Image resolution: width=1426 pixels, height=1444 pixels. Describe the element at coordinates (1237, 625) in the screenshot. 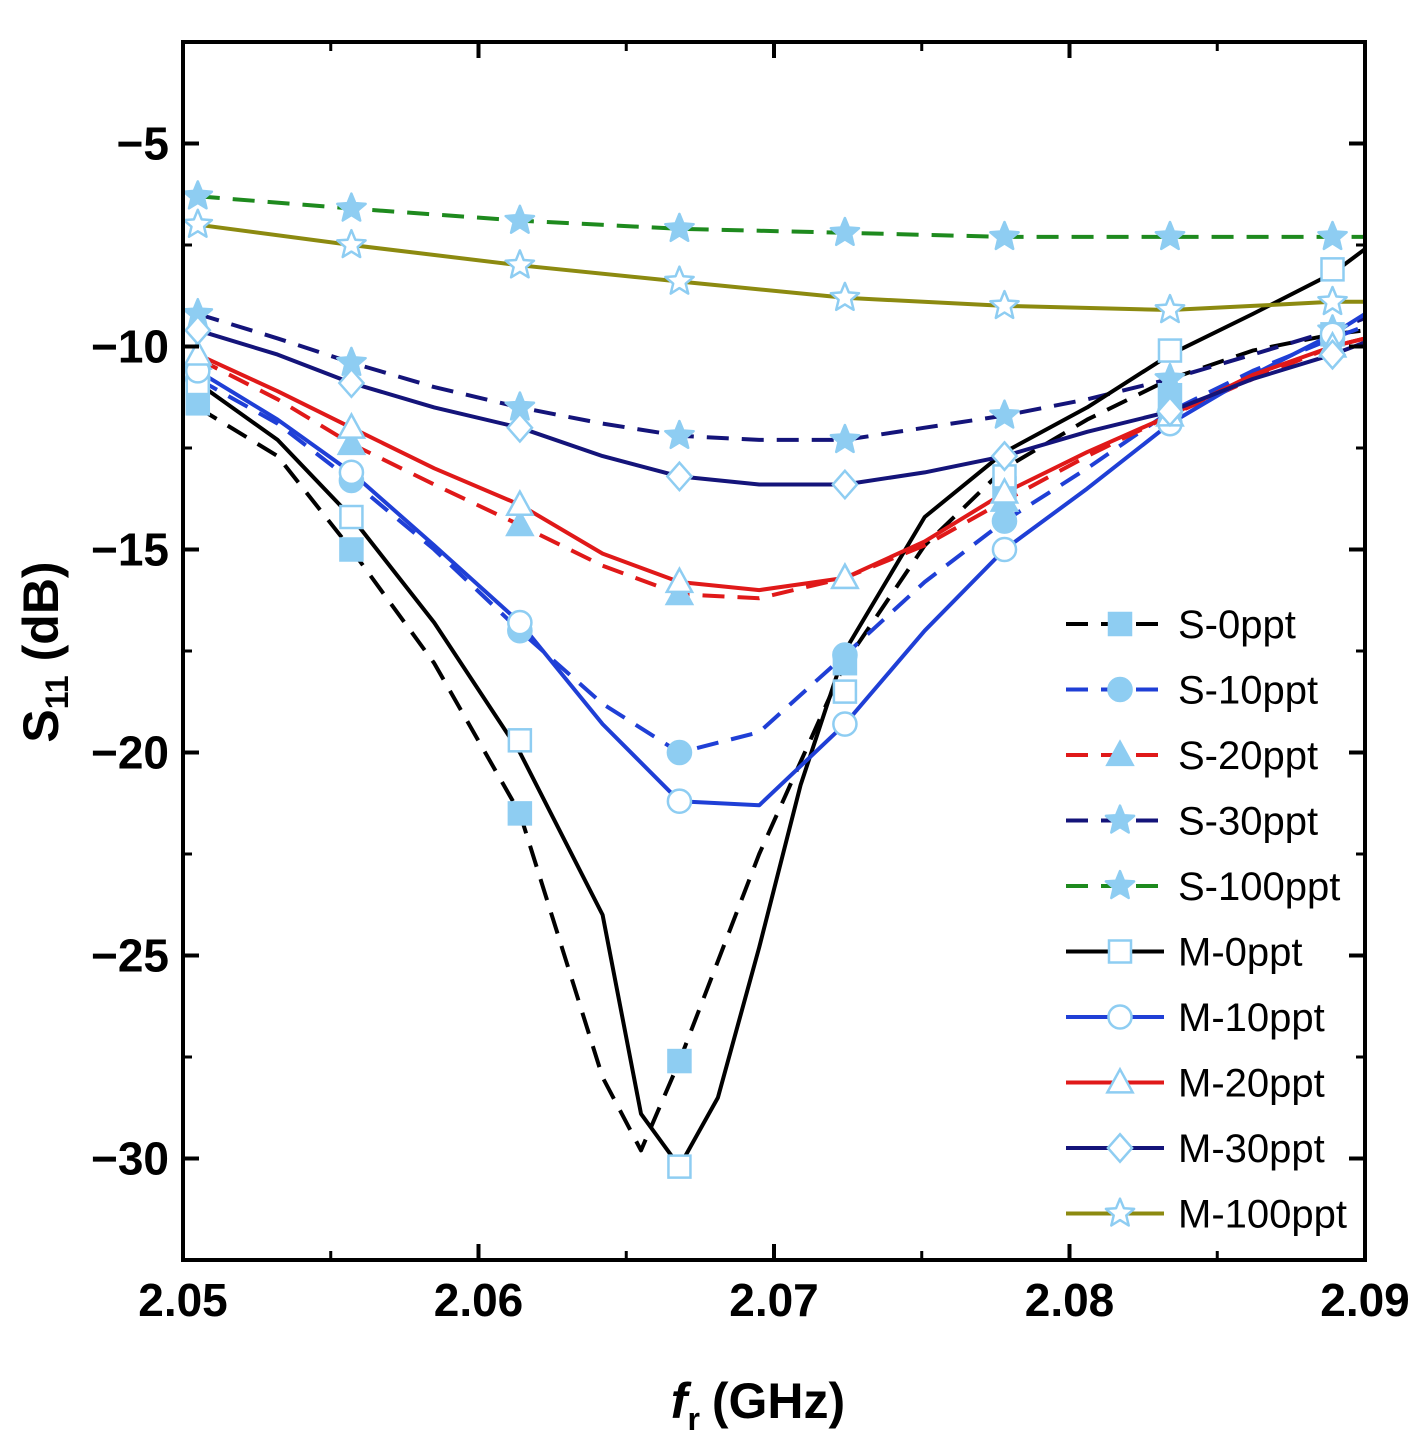

I see `legend-label-s-0ppt: S-0ppt` at that location.